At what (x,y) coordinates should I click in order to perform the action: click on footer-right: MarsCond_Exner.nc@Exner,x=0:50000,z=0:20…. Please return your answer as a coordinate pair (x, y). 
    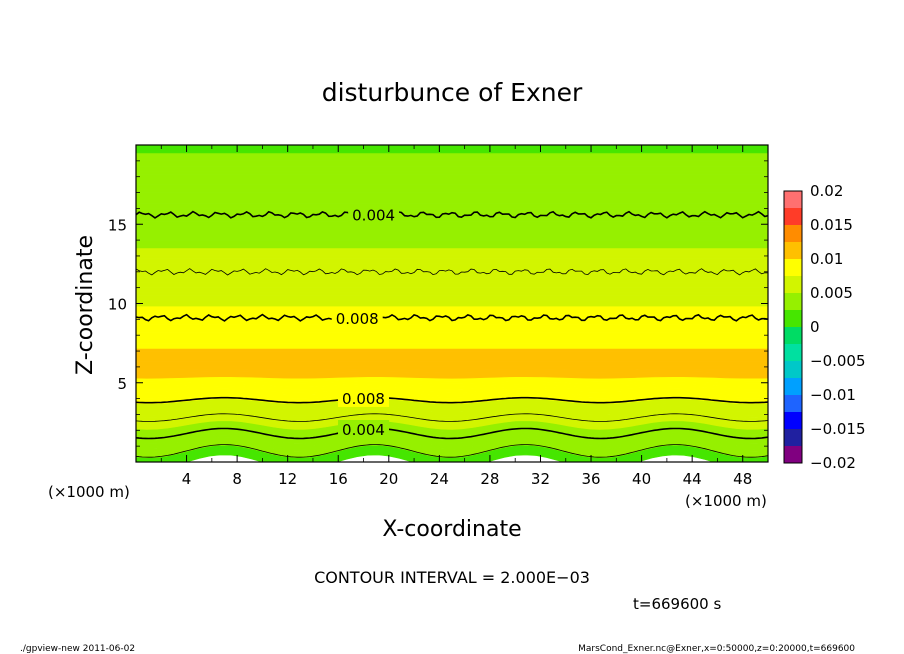
    Looking at the image, I should click on (716, 649).